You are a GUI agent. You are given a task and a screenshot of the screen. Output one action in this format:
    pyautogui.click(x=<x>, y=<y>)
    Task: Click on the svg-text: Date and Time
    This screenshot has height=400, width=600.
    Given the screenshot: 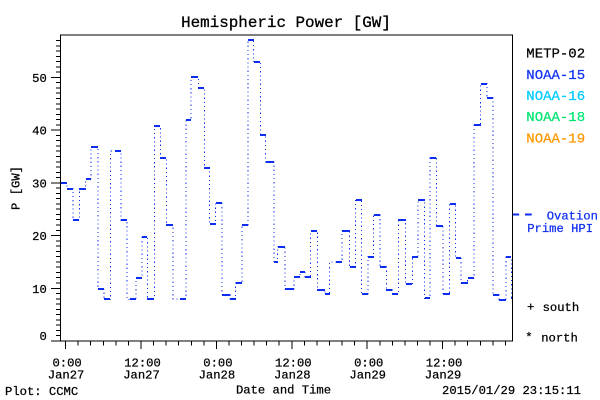 What is the action you would take?
    pyautogui.click(x=283, y=391)
    